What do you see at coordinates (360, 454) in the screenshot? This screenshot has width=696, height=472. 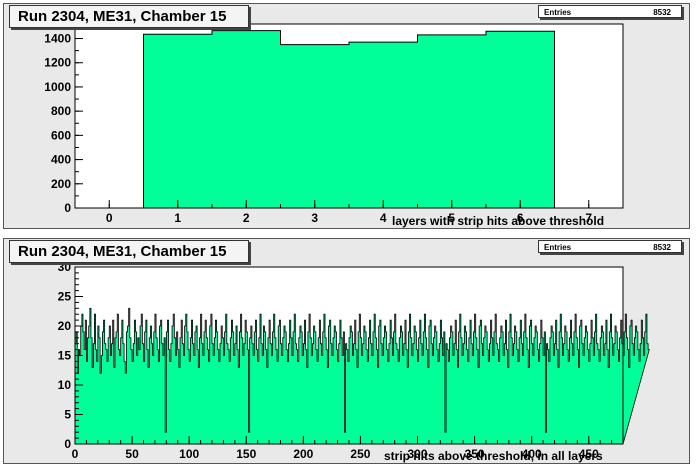 I see `x-tick-label: 250` at bounding box center [360, 454].